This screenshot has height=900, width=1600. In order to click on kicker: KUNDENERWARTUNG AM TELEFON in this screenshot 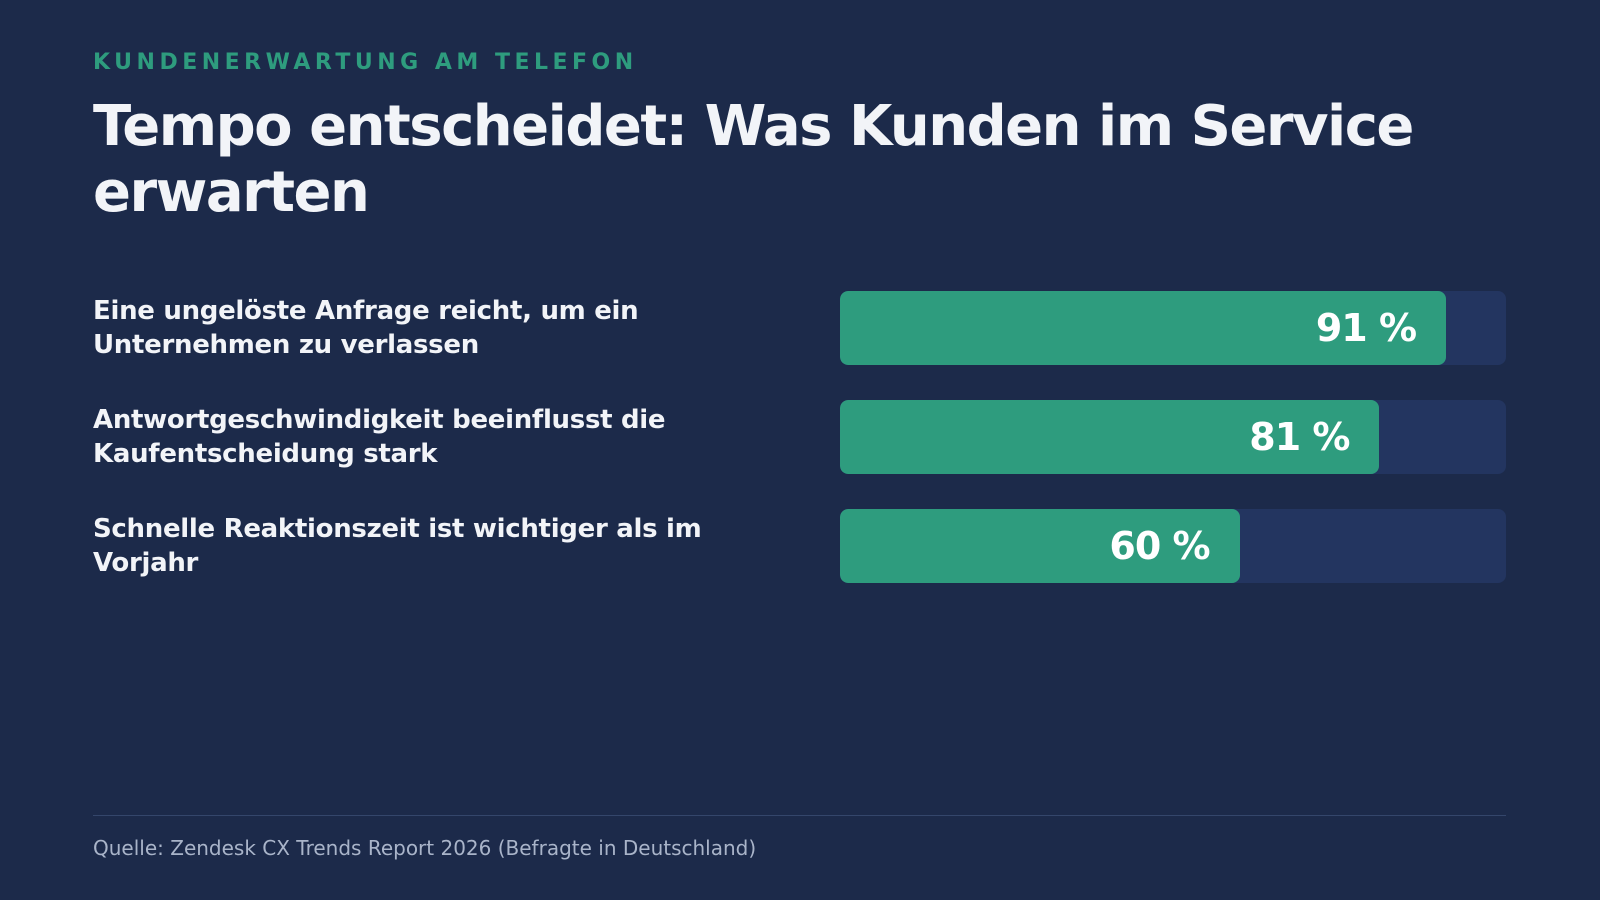, I will do `click(365, 62)`.